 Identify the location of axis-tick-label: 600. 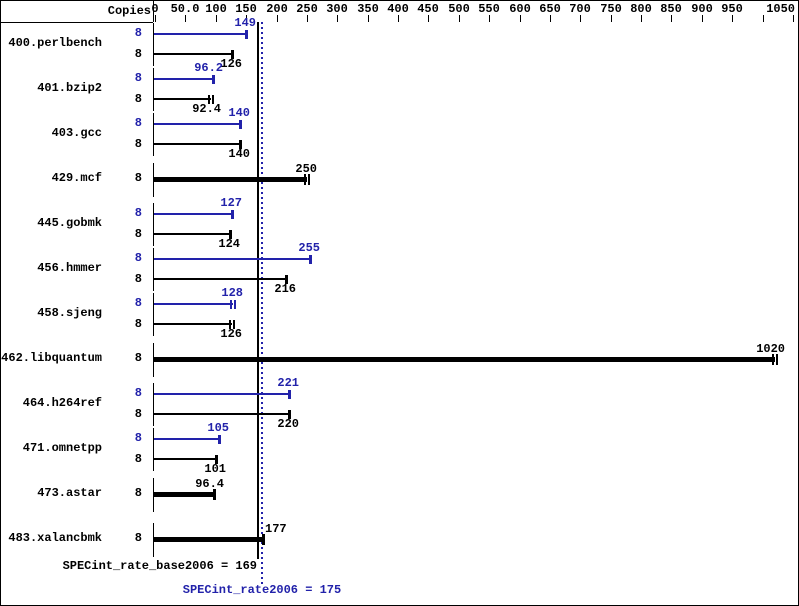
(520, 9).